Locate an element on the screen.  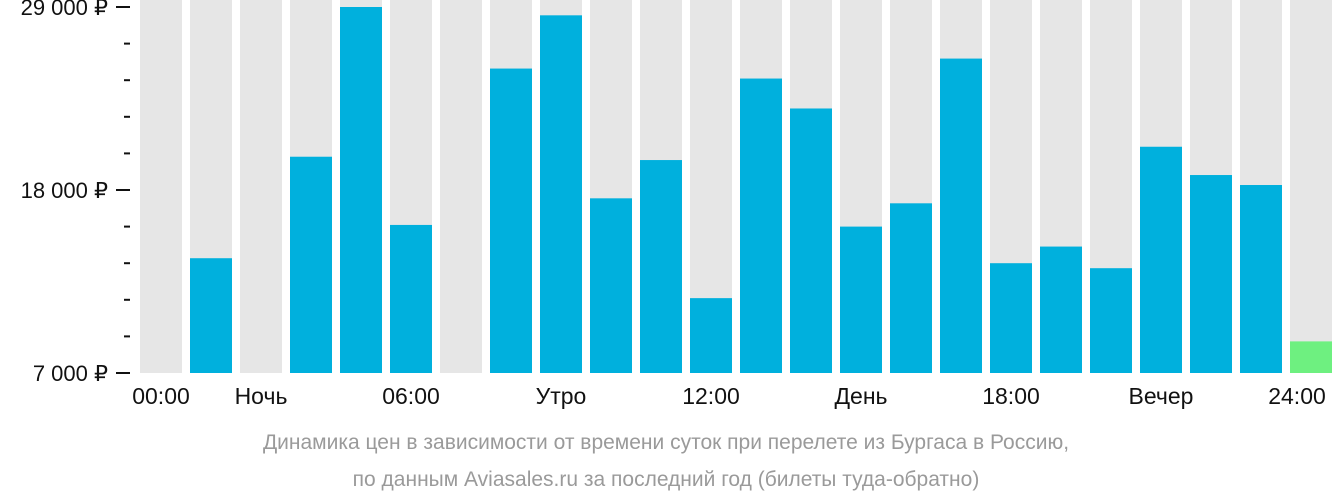
x-tick-label: Ночь is located at coordinates (261, 396).